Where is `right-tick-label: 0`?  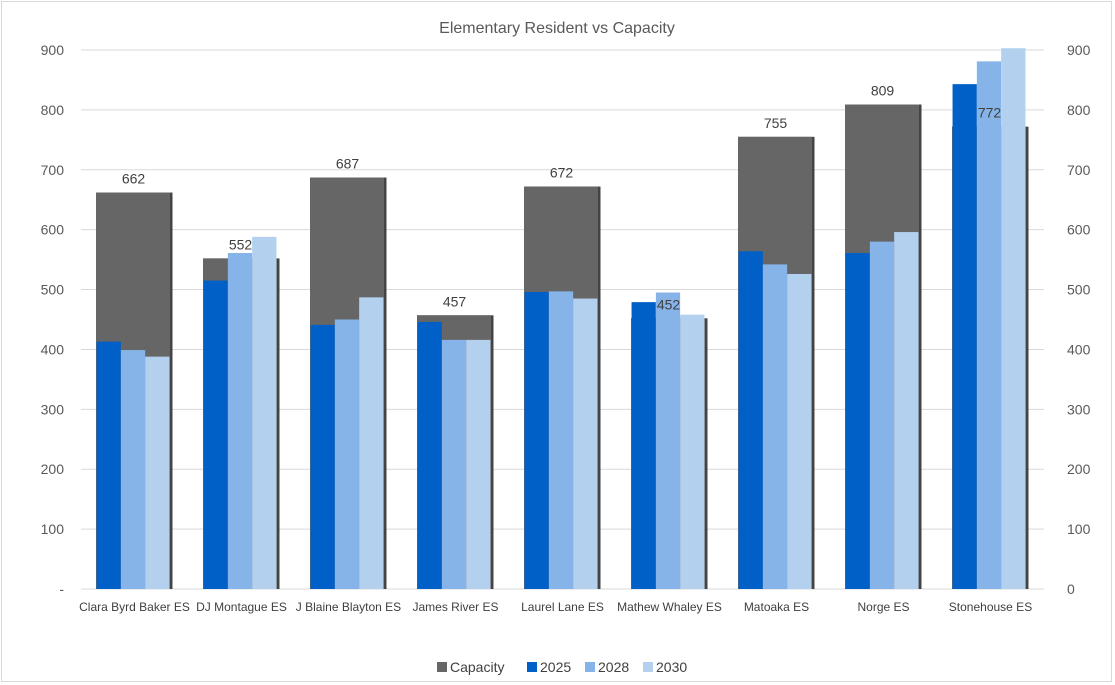
right-tick-label: 0 is located at coordinates (1071, 589).